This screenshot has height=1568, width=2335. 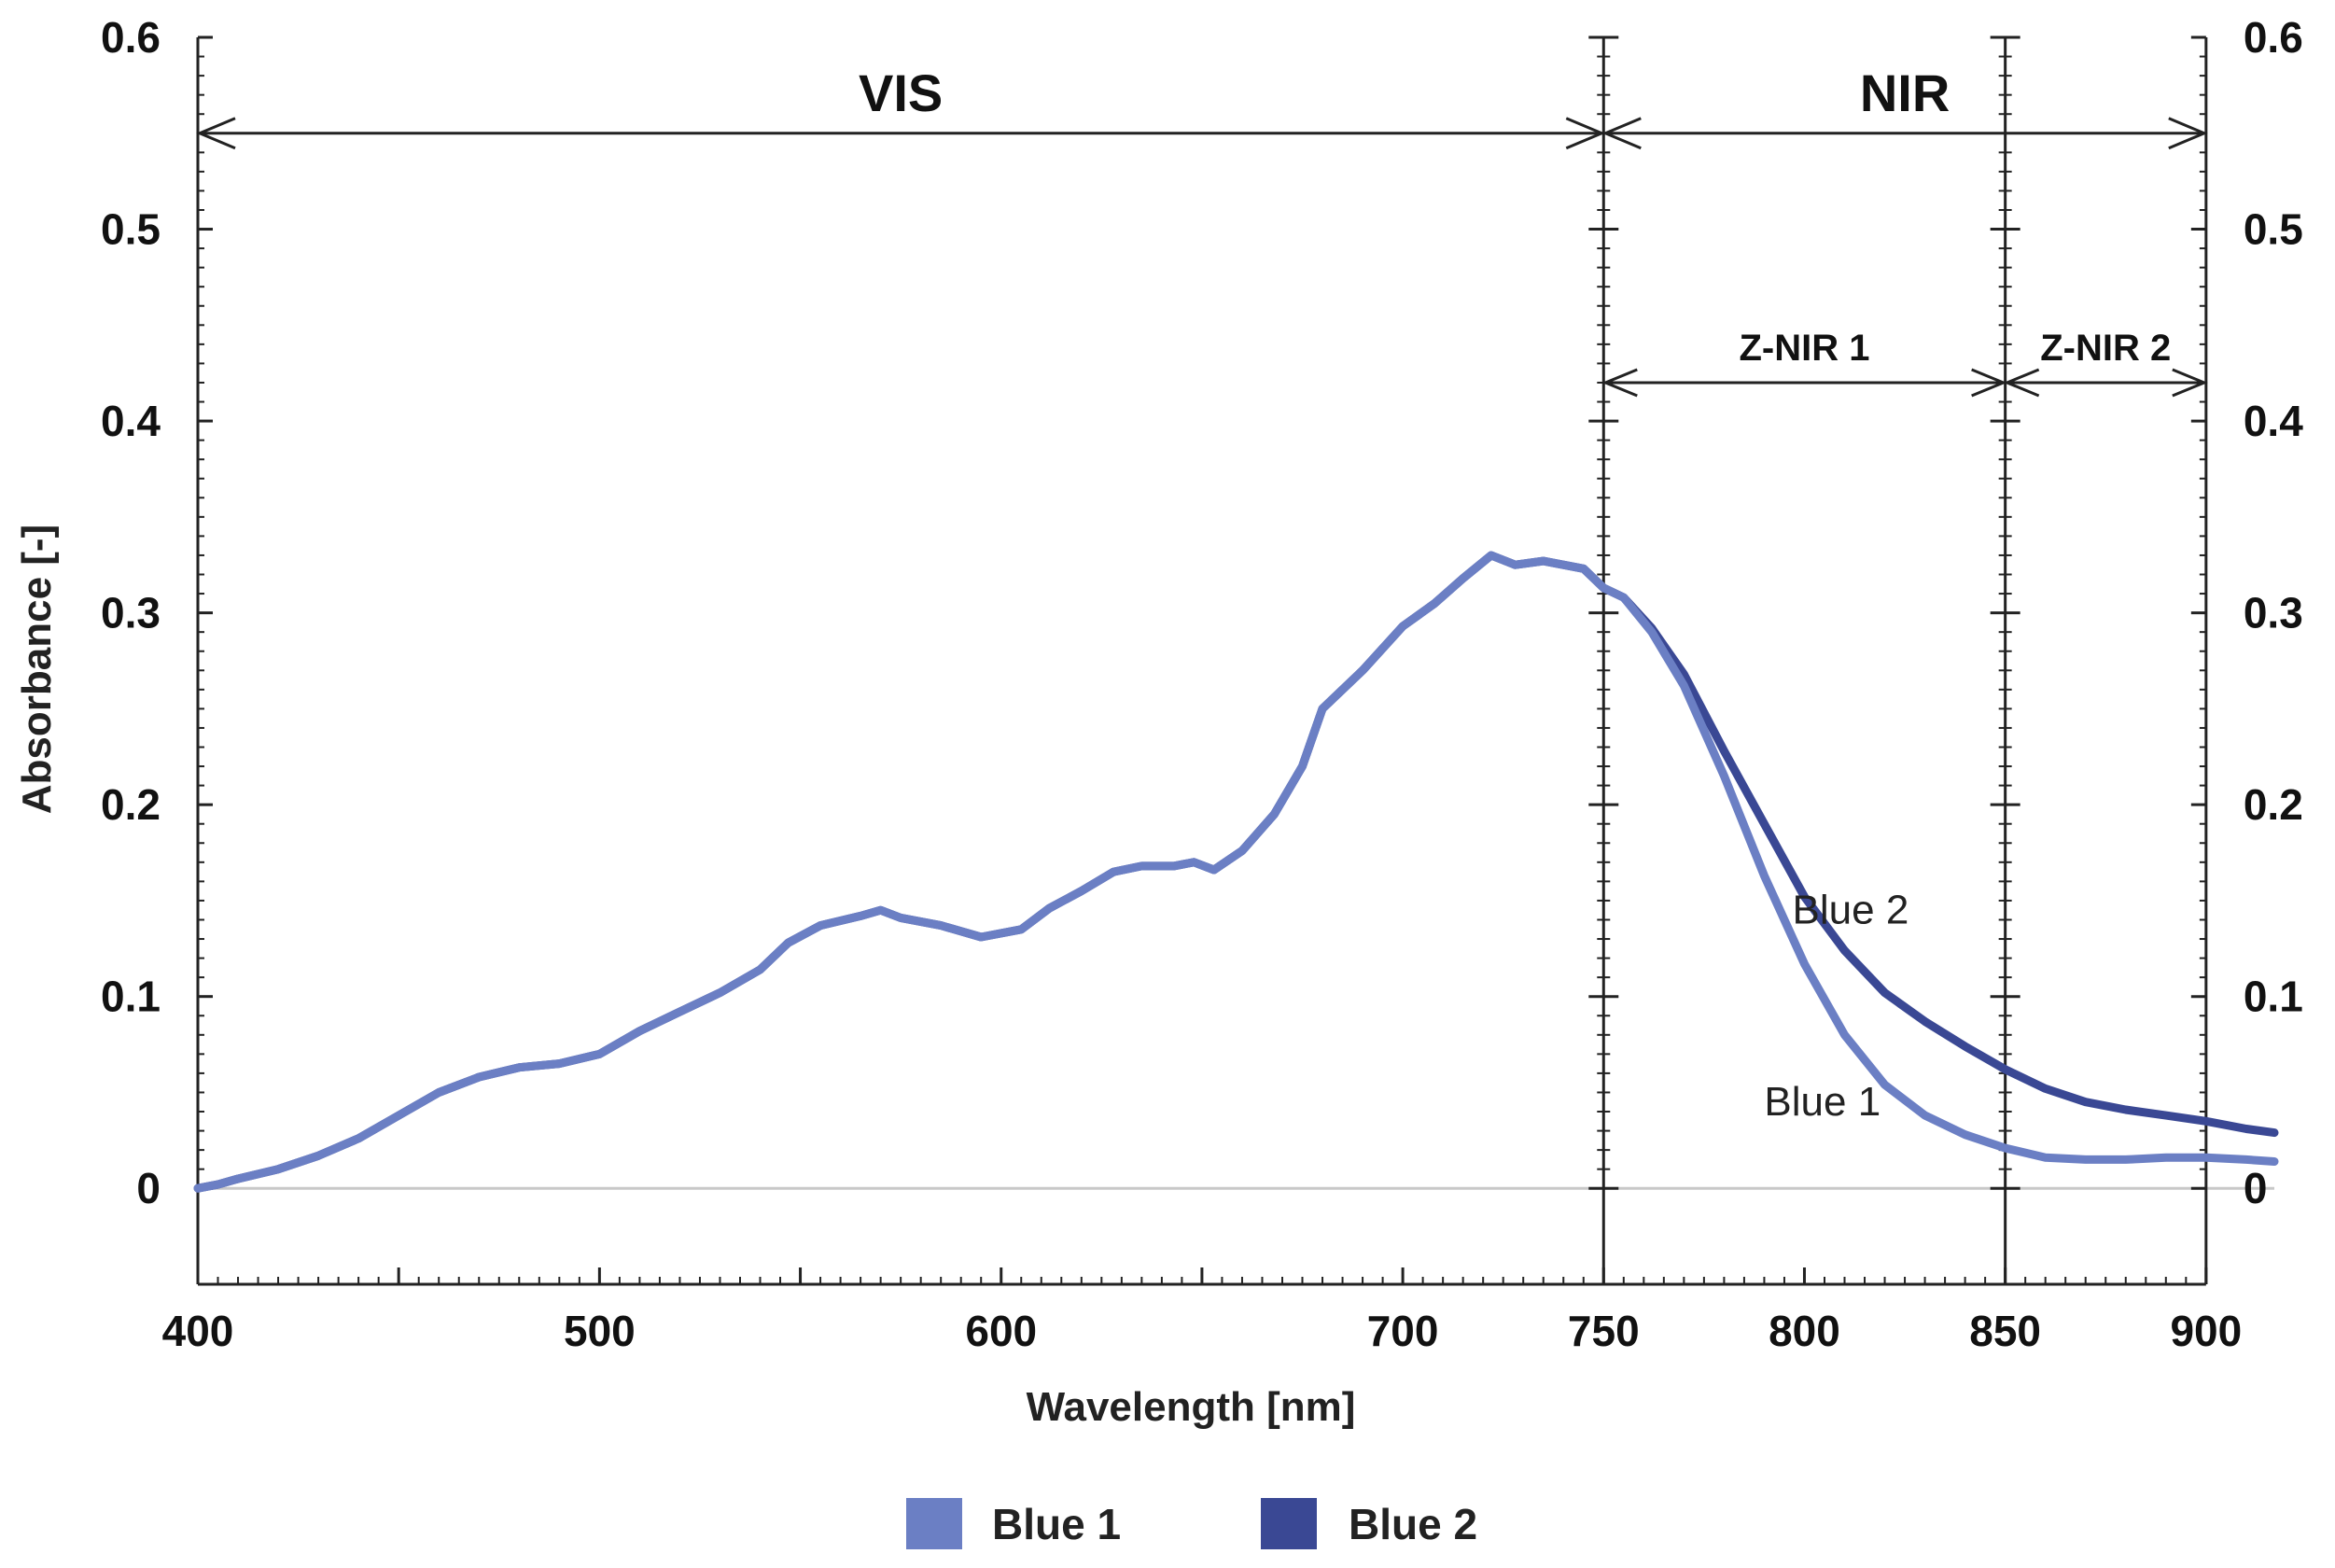 What do you see at coordinates (1192, 1407) in the screenshot?
I see `x-axis-title: Wavelength [nm]` at bounding box center [1192, 1407].